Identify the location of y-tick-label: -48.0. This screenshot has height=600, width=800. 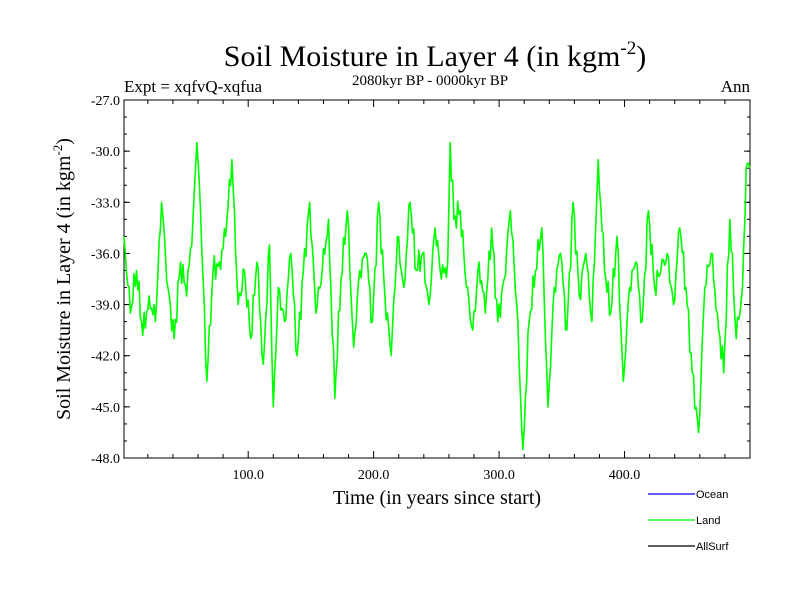
(105, 459).